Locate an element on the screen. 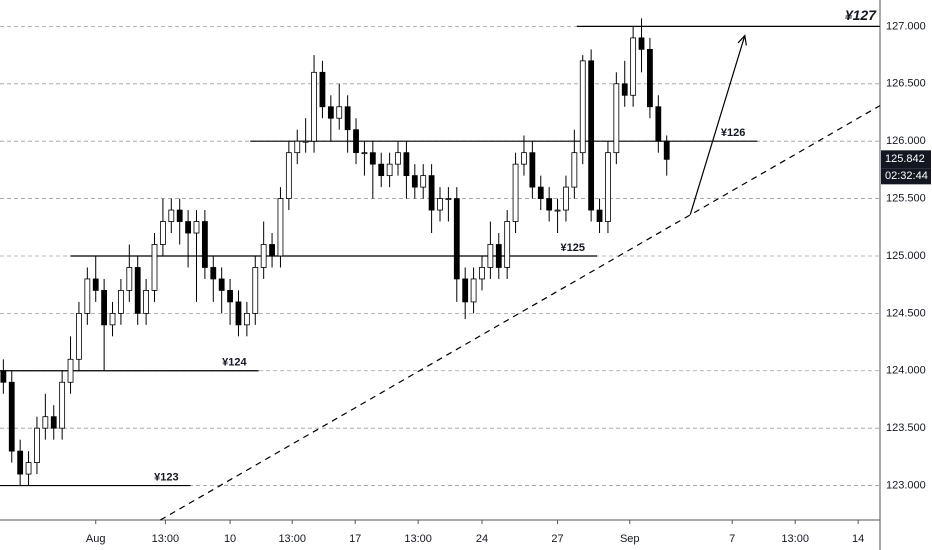 This screenshot has height=550, width=932. countdown-box is located at coordinates (906, 176).